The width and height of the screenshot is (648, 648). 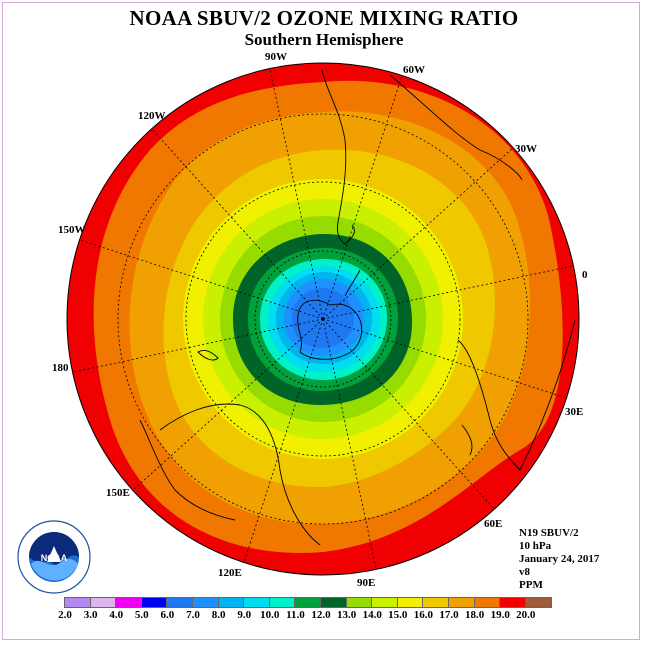 What do you see at coordinates (352, 283) in the screenshot?
I see `coastline-antarctic-peninsula` at bounding box center [352, 283].